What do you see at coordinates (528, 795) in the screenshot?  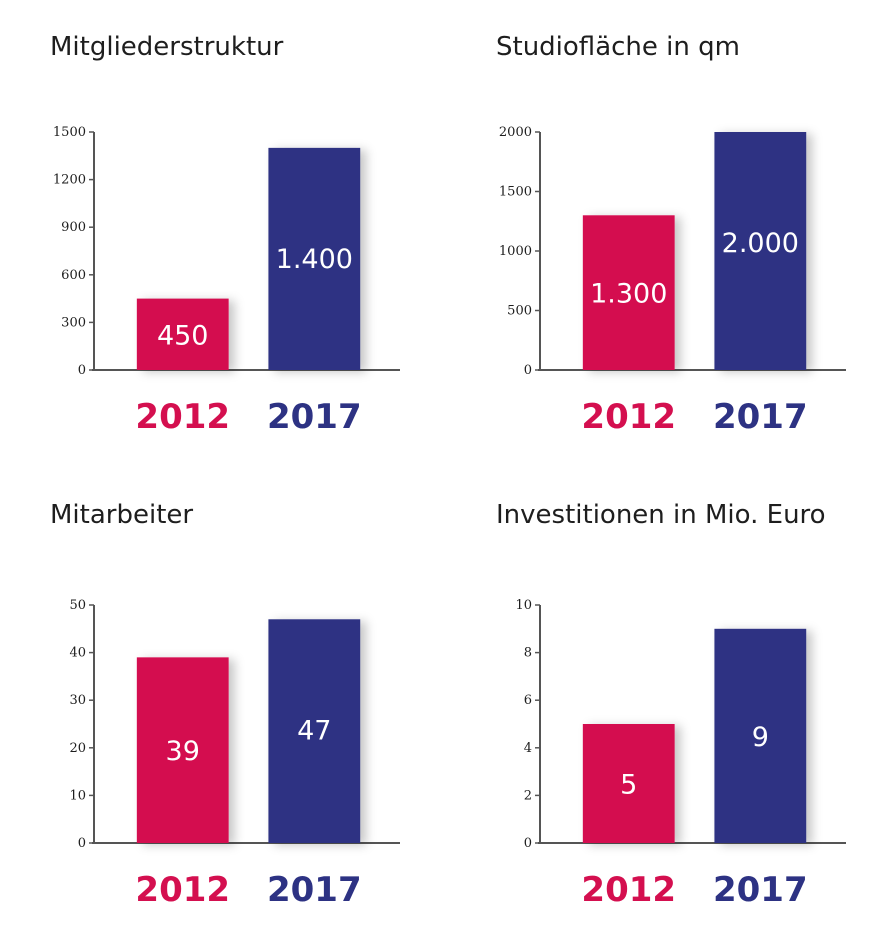 I see `y-tick-label: 2` at bounding box center [528, 795].